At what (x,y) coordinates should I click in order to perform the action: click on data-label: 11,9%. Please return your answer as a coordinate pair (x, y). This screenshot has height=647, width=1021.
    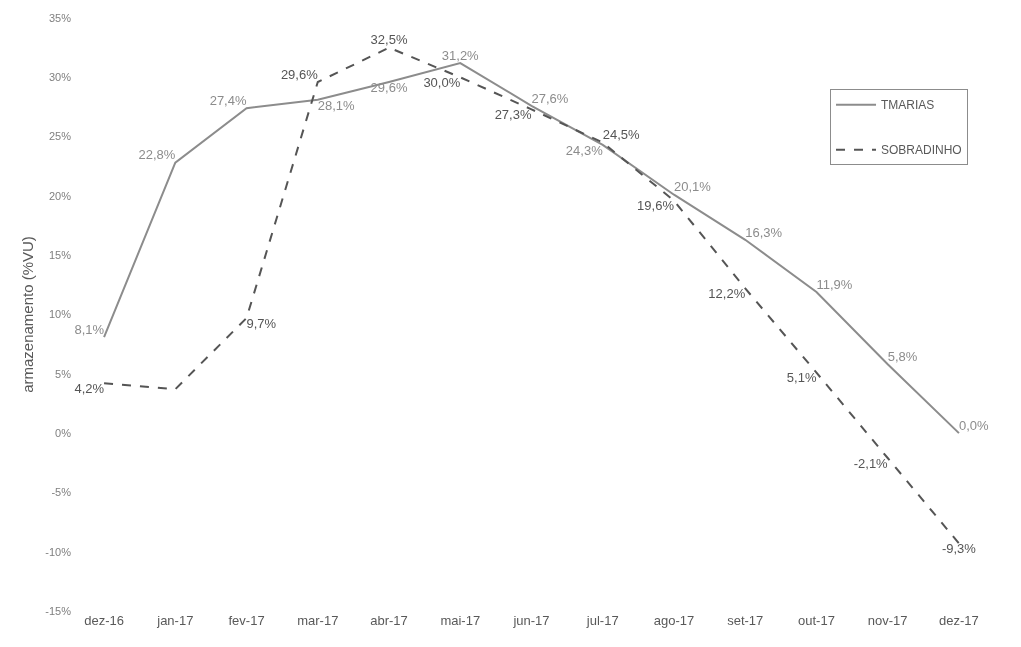
    Looking at the image, I should click on (834, 284).